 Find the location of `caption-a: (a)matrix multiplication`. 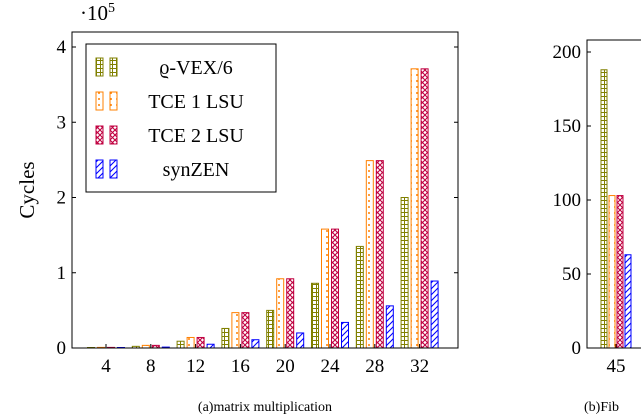

caption-a: (a)matrix multiplication is located at coordinates (265, 407).